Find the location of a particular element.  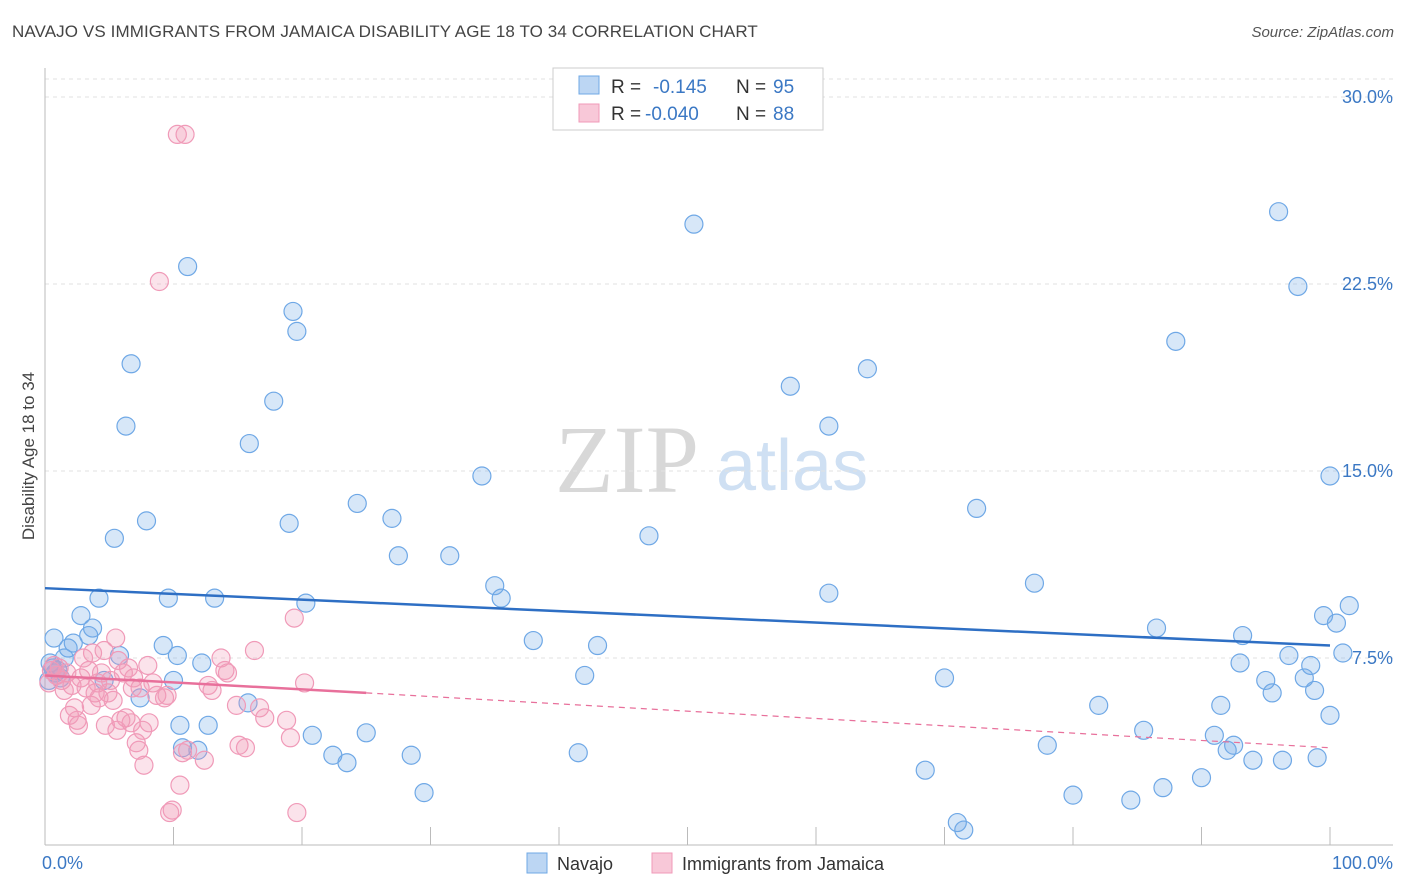

correlation-legend: R = -0.145 N = 95 R = -0.040 N = 88 is located at coordinates (688, 99).